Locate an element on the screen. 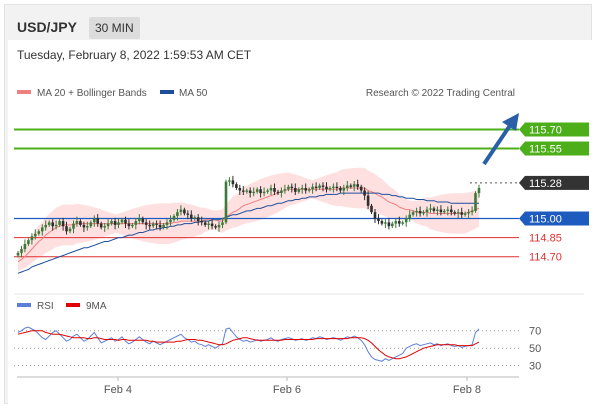 This screenshot has height=408, width=596. ma20-line is located at coordinates (248, 225).